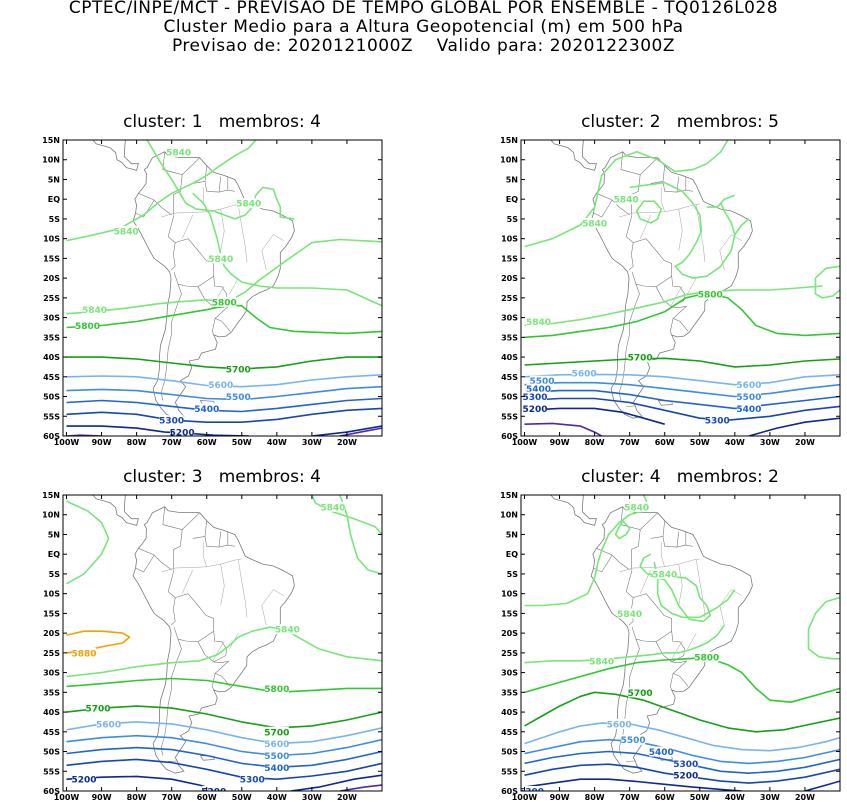 Image resolution: width=847 pixels, height=803 pixels. I want to click on lat-tick-label: 25S, so click(509, 653).